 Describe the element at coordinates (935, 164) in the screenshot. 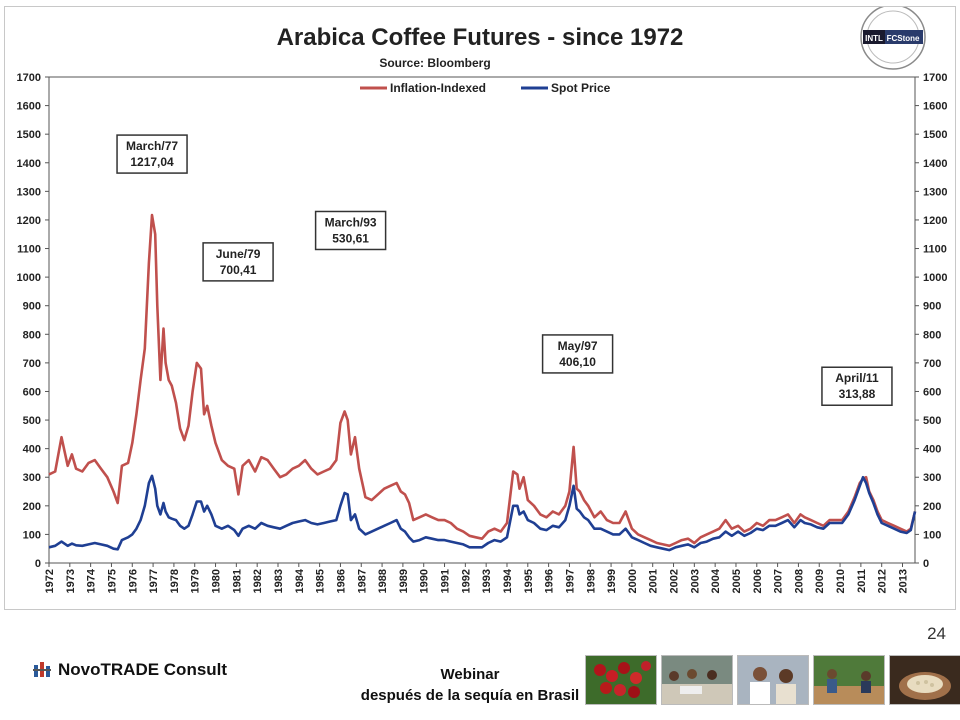

I see `y-tick-label-right: 1400` at that location.